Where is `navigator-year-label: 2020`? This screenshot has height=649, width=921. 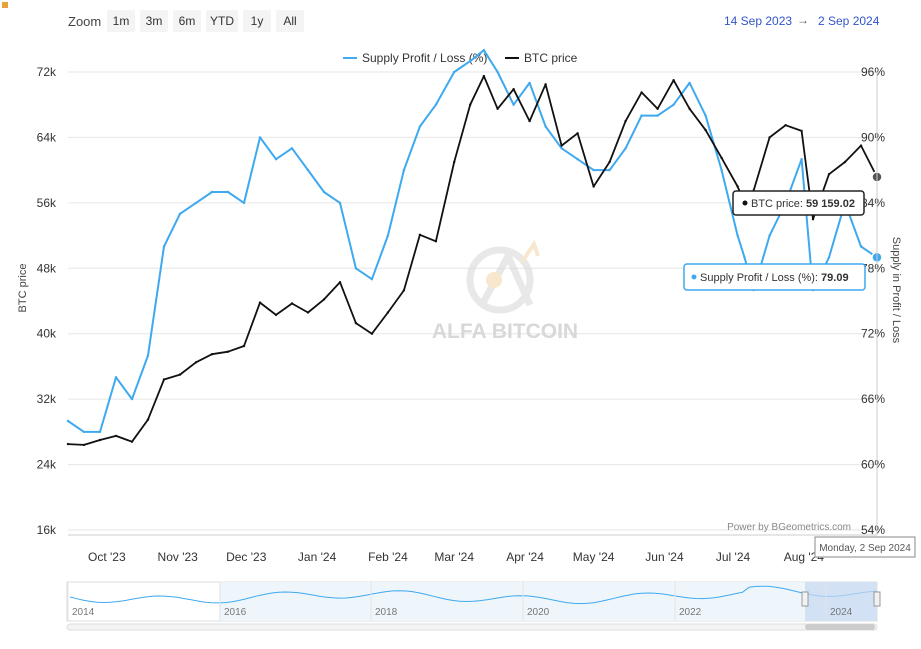 navigator-year-label: 2020 is located at coordinates (538, 612).